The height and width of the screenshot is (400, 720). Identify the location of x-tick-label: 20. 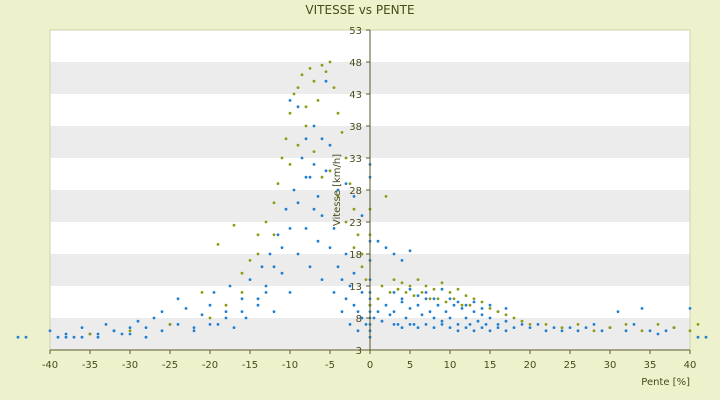
(530, 365).